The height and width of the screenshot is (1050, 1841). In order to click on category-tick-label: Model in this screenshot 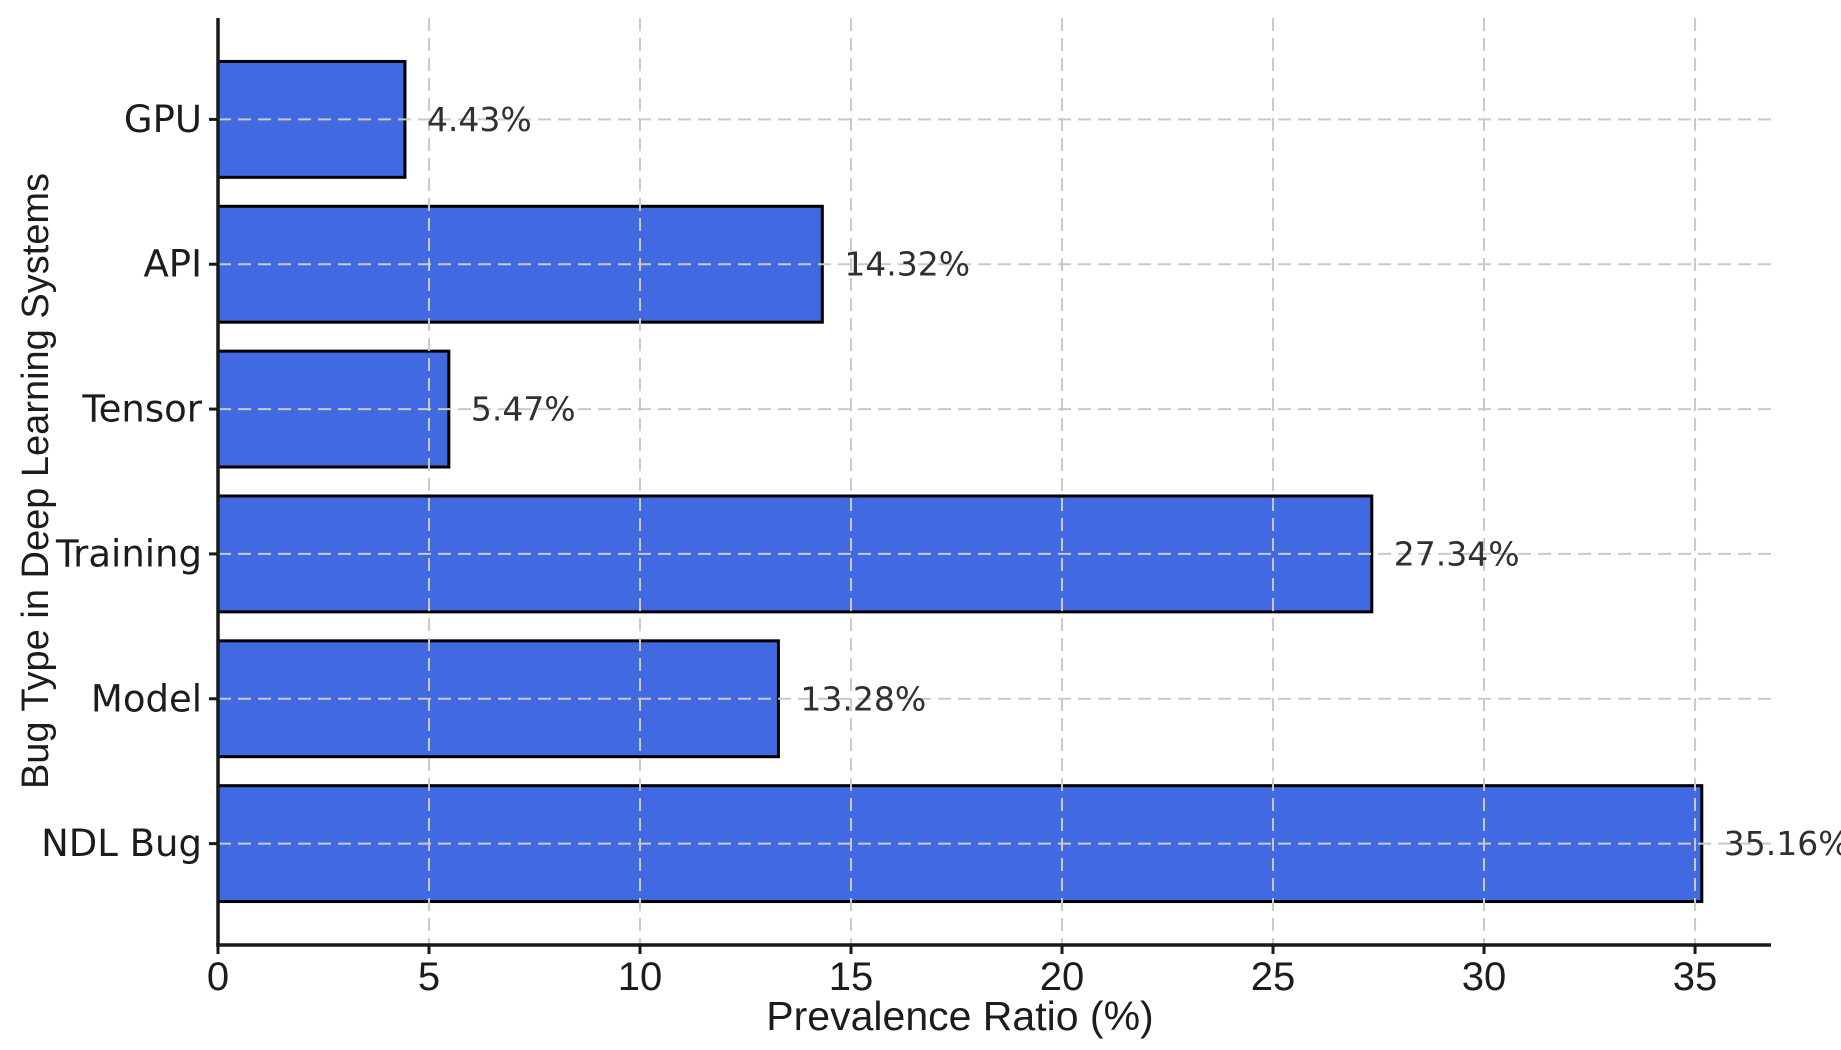, I will do `click(146, 698)`.